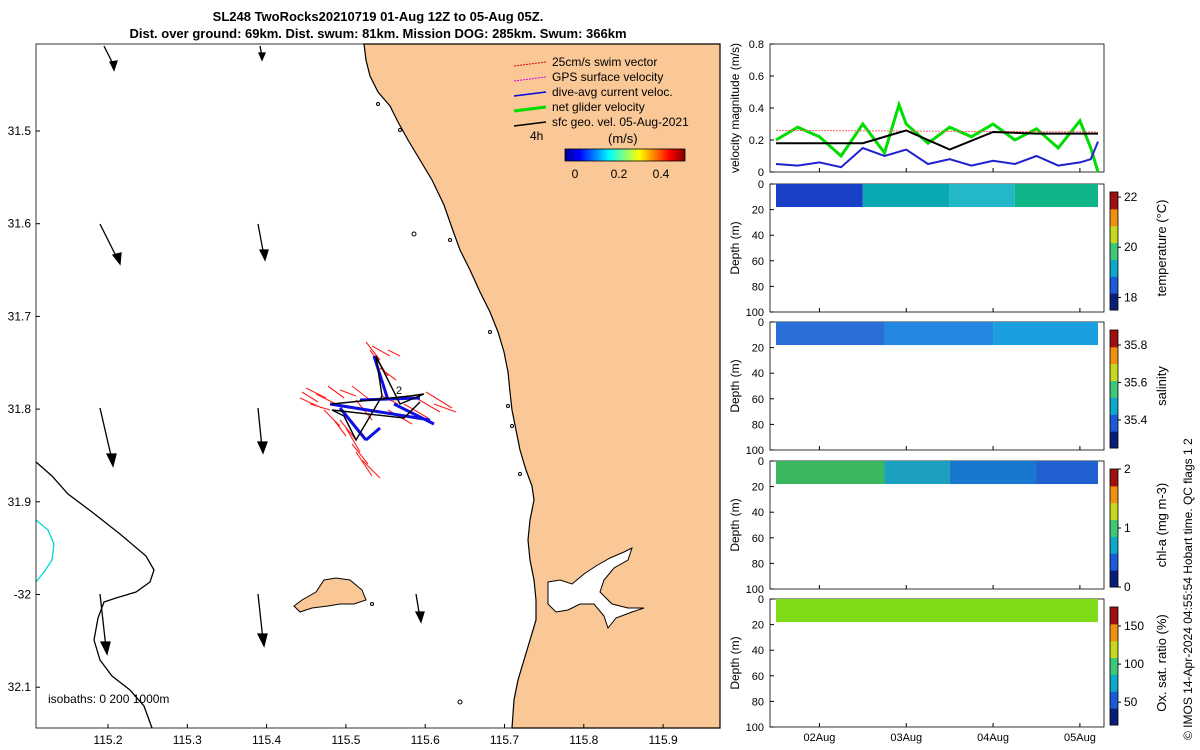 This screenshot has width=1200, height=750. Describe the element at coordinates (596, 588) in the screenshot. I see `map-estuary` at that location.